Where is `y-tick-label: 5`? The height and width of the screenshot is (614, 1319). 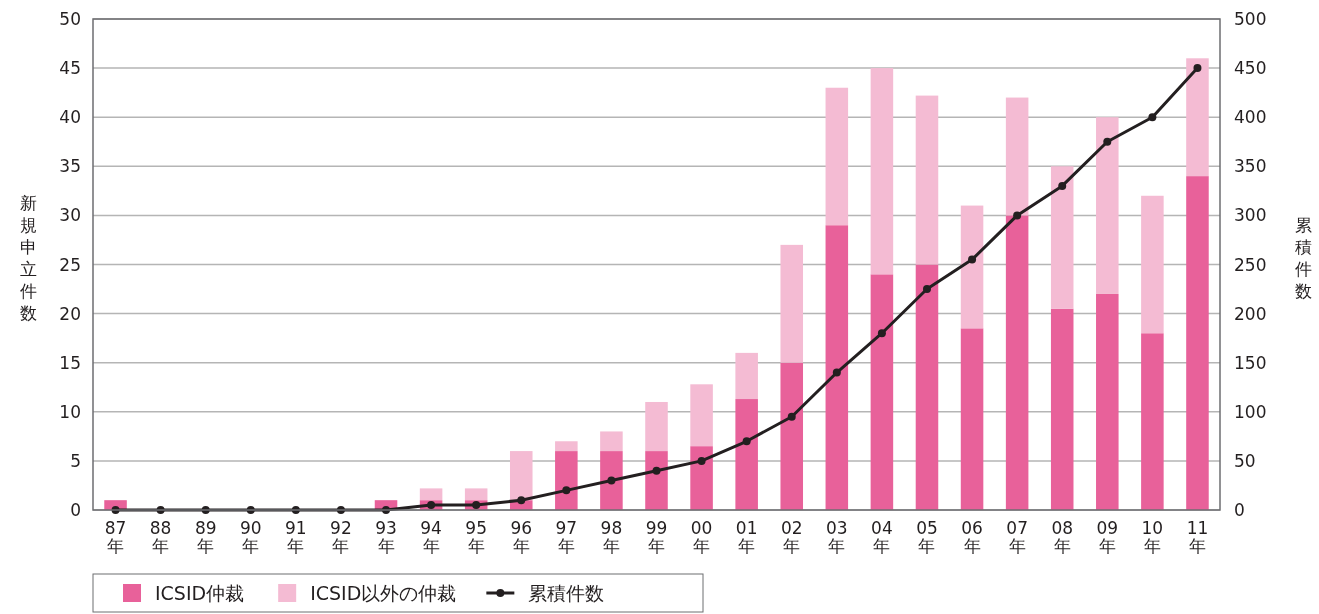 y-tick-label: 5 is located at coordinates (75, 460).